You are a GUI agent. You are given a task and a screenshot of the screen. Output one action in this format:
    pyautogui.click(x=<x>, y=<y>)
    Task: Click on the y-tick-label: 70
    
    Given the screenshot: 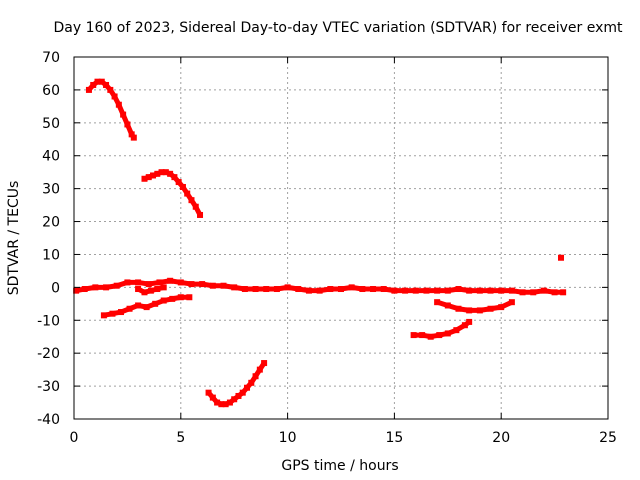 What is the action you would take?
    pyautogui.click(x=51, y=58)
    